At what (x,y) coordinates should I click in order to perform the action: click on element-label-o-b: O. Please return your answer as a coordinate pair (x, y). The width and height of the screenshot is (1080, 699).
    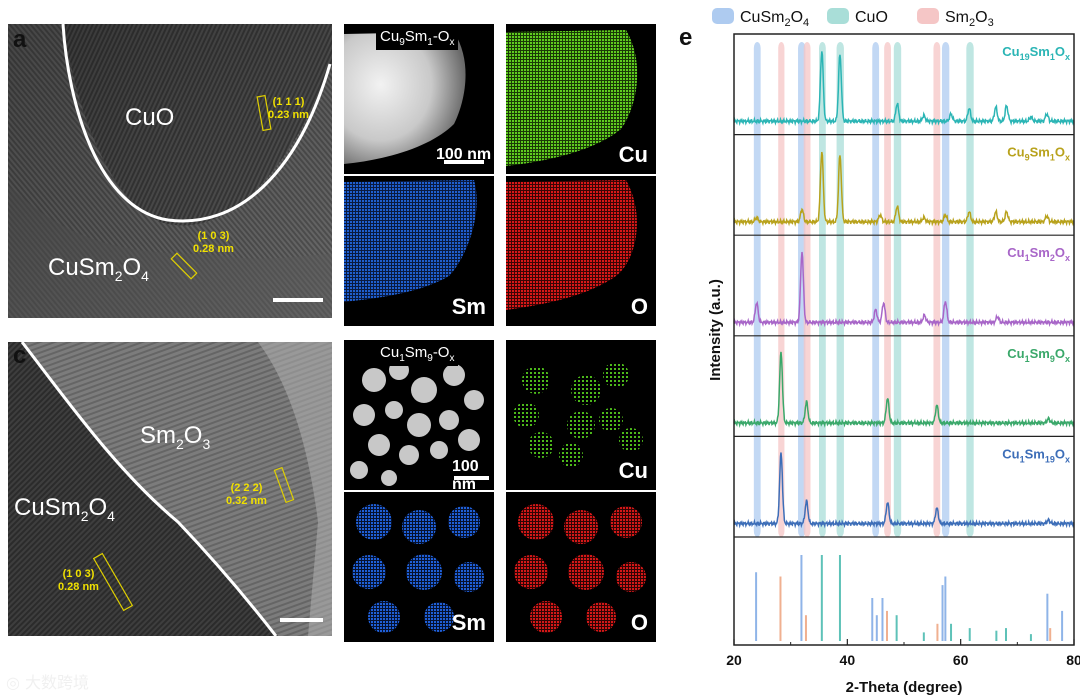
    Looking at the image, I should click on (639, 306).